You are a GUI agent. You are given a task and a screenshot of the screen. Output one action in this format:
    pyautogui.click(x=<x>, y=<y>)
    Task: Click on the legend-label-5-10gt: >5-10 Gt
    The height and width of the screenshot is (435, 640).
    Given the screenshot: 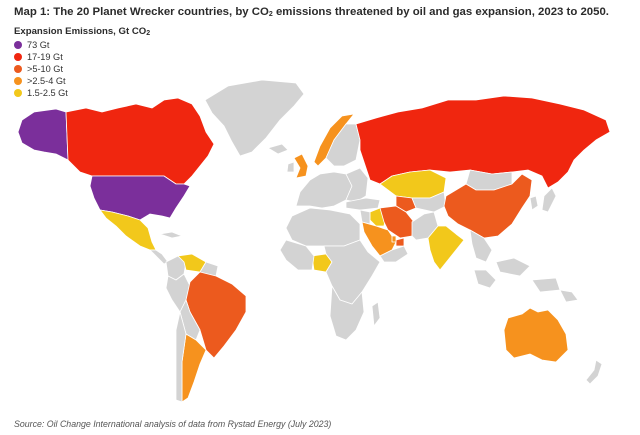 What is the action you would take?
    pyautogui.click(x=45, y=69)
    